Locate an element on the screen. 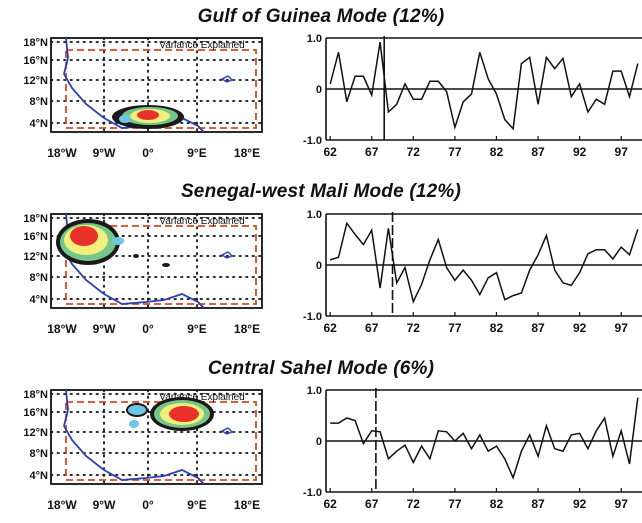 This screenshot has height=523, width=642. domain-box is located at coordinates (161, 265).